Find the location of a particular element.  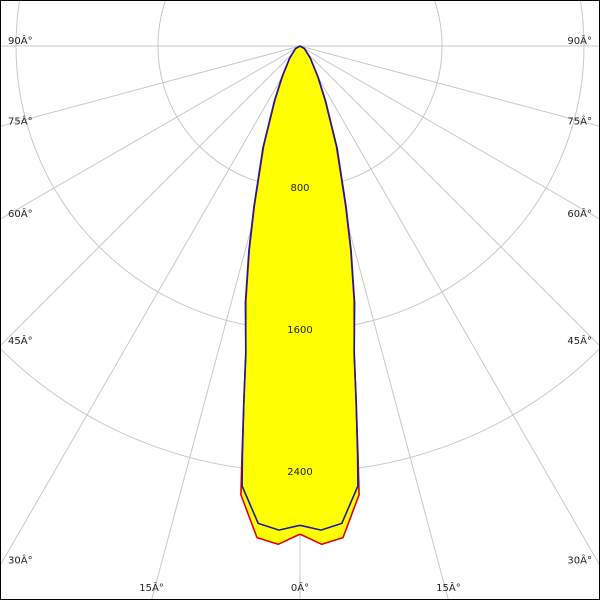

r-tick-label: 2400 is located at coordinates (299, 472).